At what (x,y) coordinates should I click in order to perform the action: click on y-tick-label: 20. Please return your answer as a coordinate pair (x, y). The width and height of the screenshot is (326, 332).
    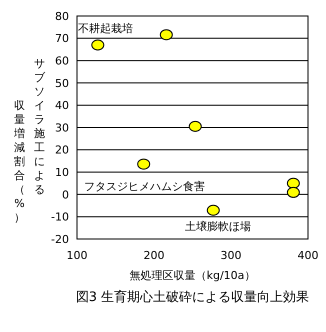
    Looking at the image, I should click on (62, 150).